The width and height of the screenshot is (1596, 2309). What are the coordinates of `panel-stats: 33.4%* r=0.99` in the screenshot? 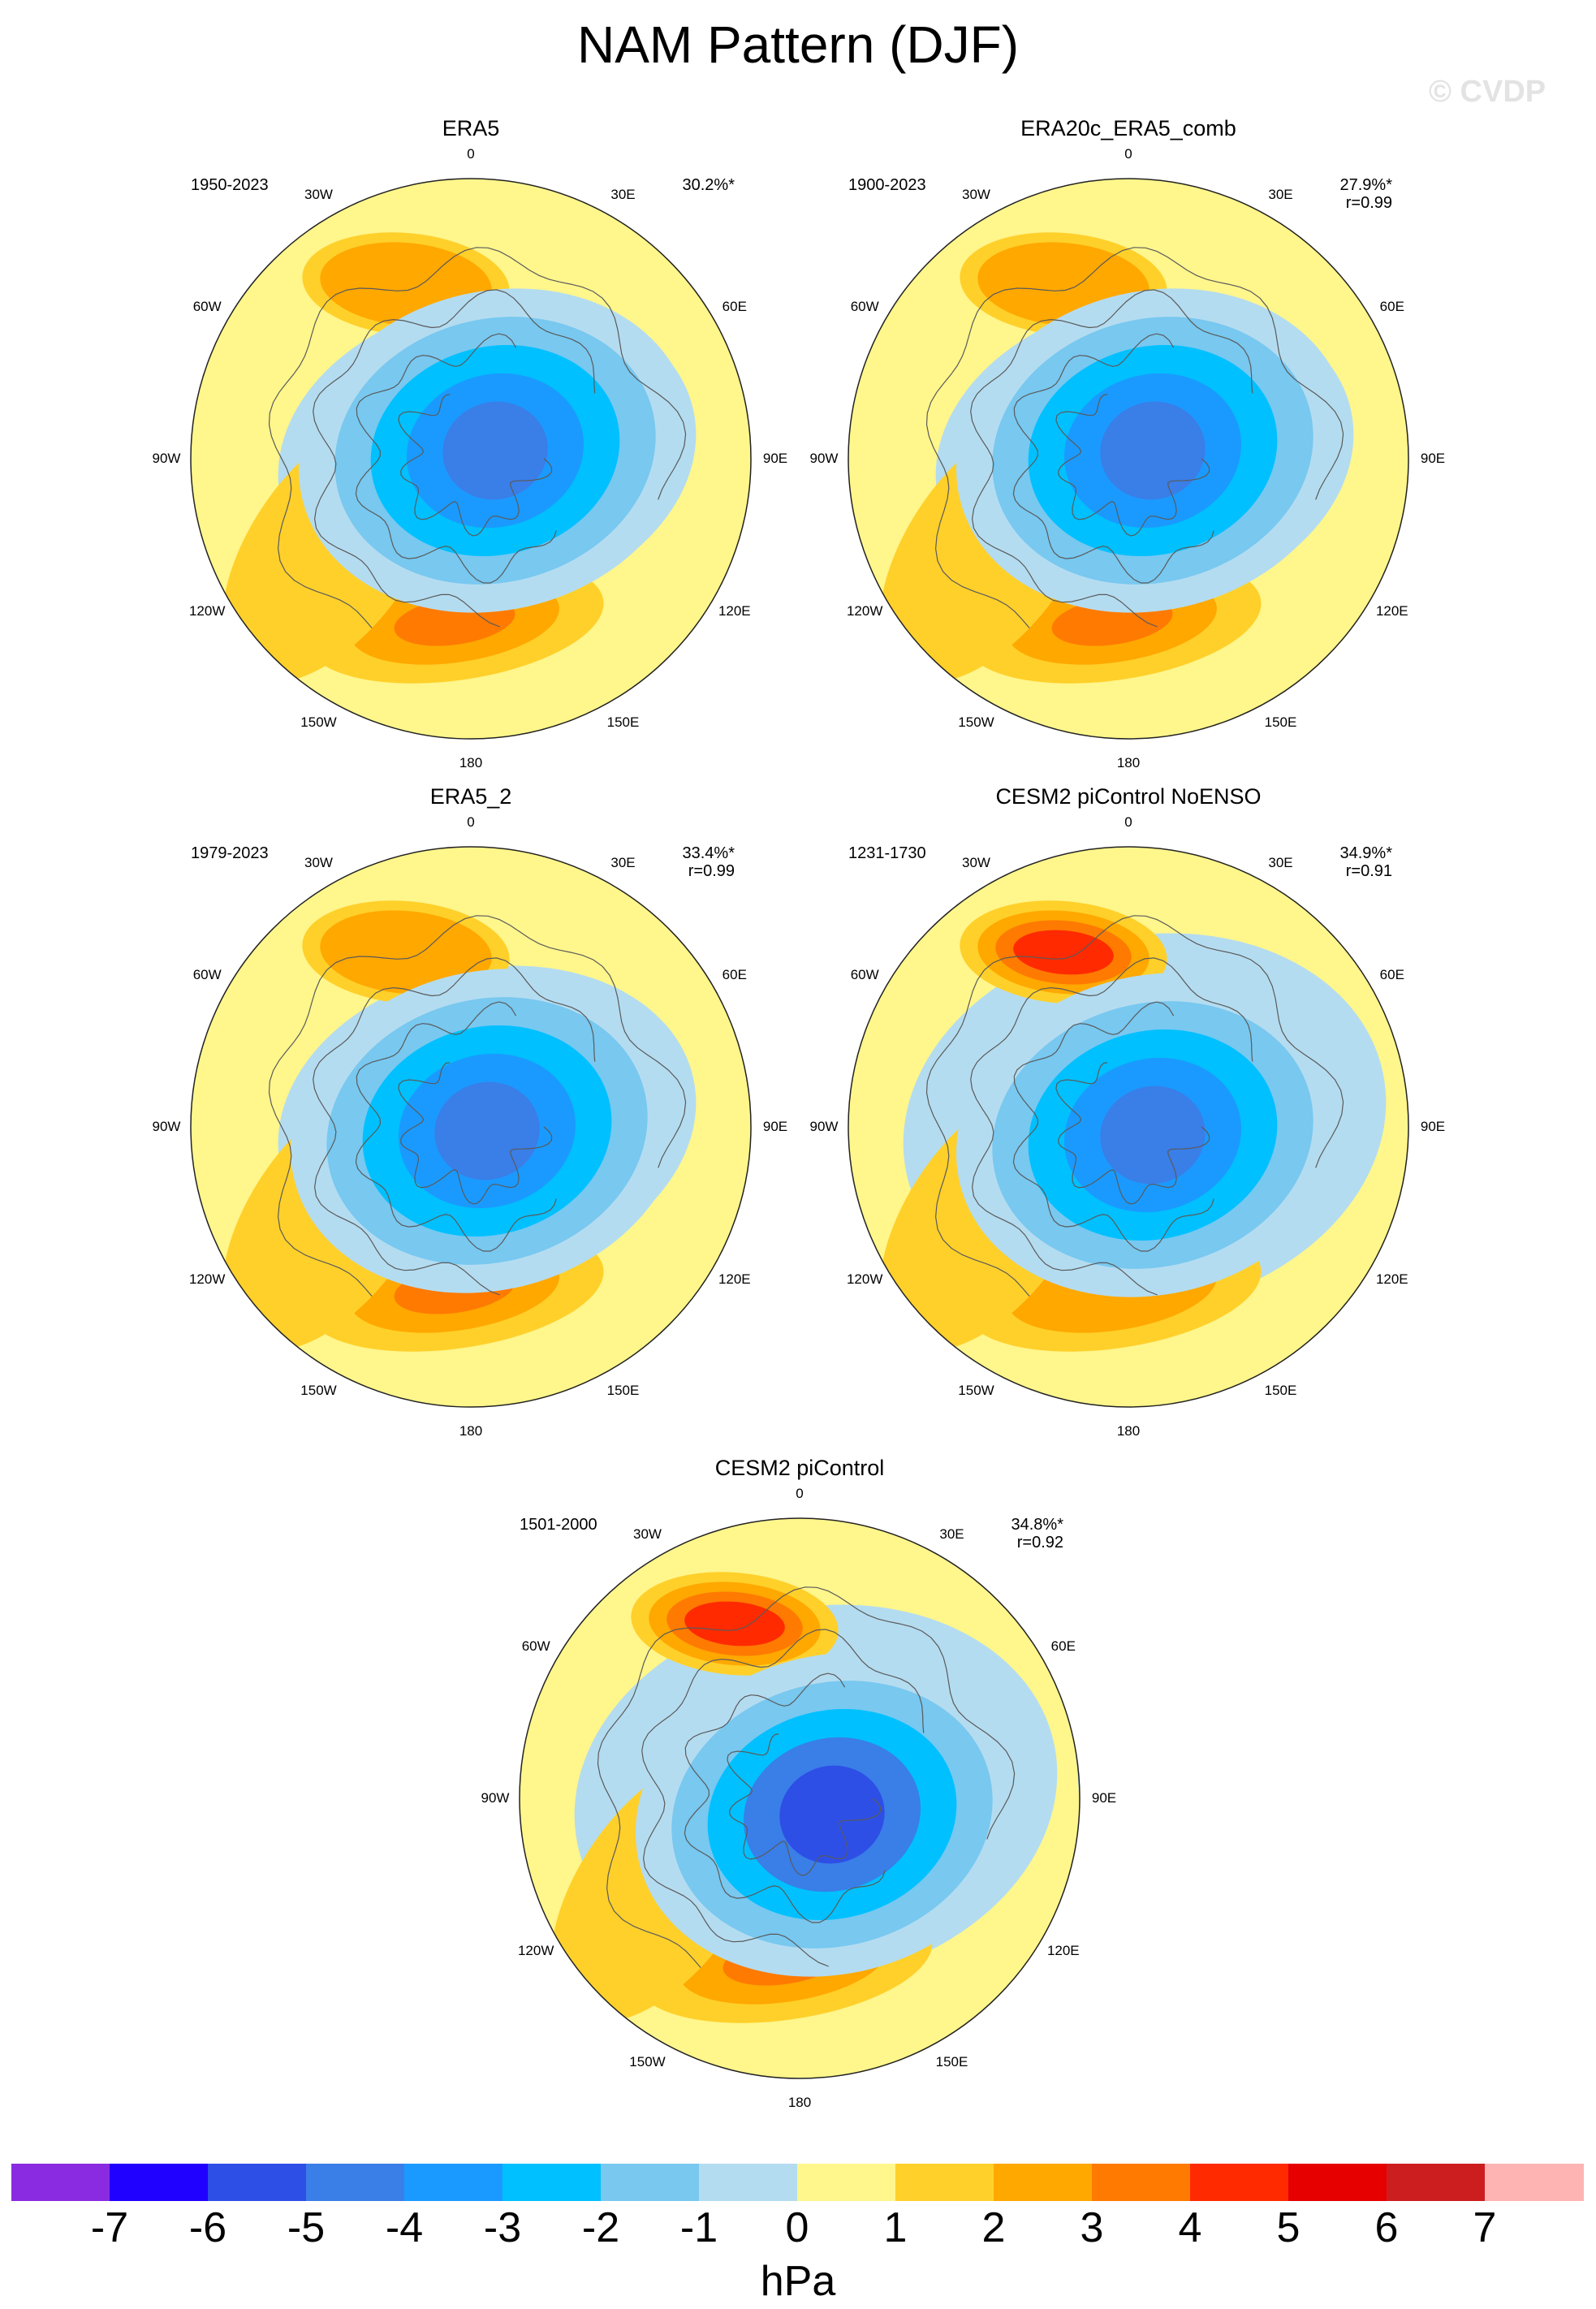 It's located at (709, 862).